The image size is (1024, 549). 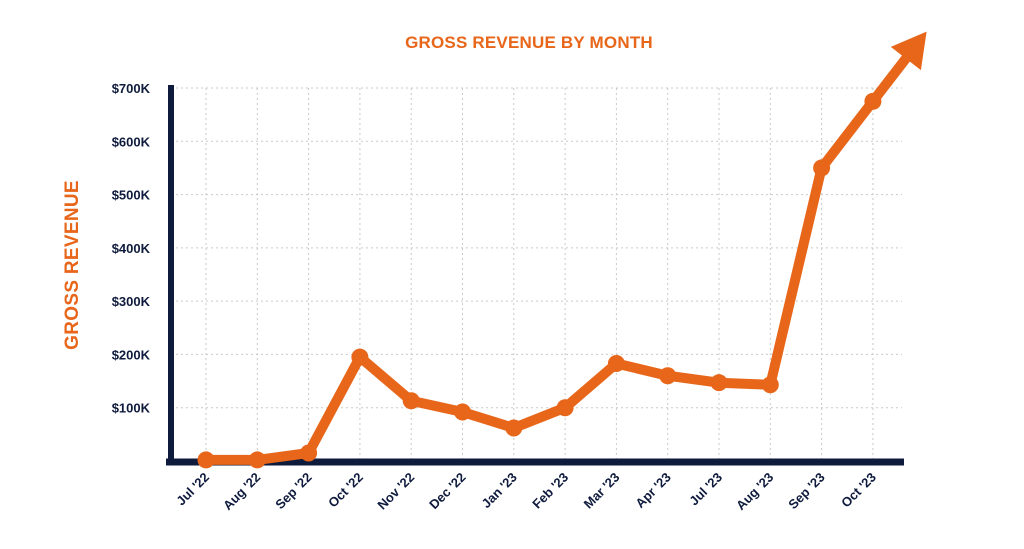 What do you see at coordinates (192, 489) in the screenshot?
I see `x-tick-label: Jul '22` at bounding box center [192, 489].